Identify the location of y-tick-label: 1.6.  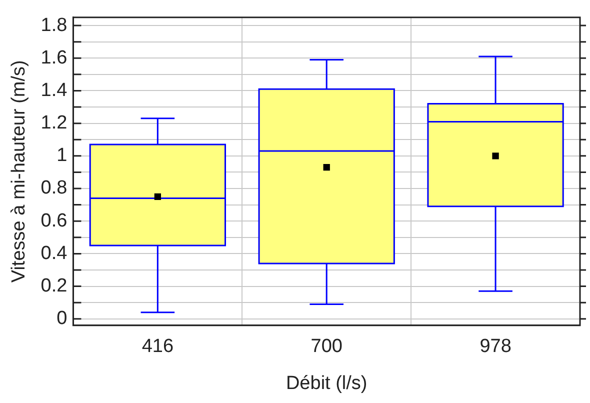
(54, 57).